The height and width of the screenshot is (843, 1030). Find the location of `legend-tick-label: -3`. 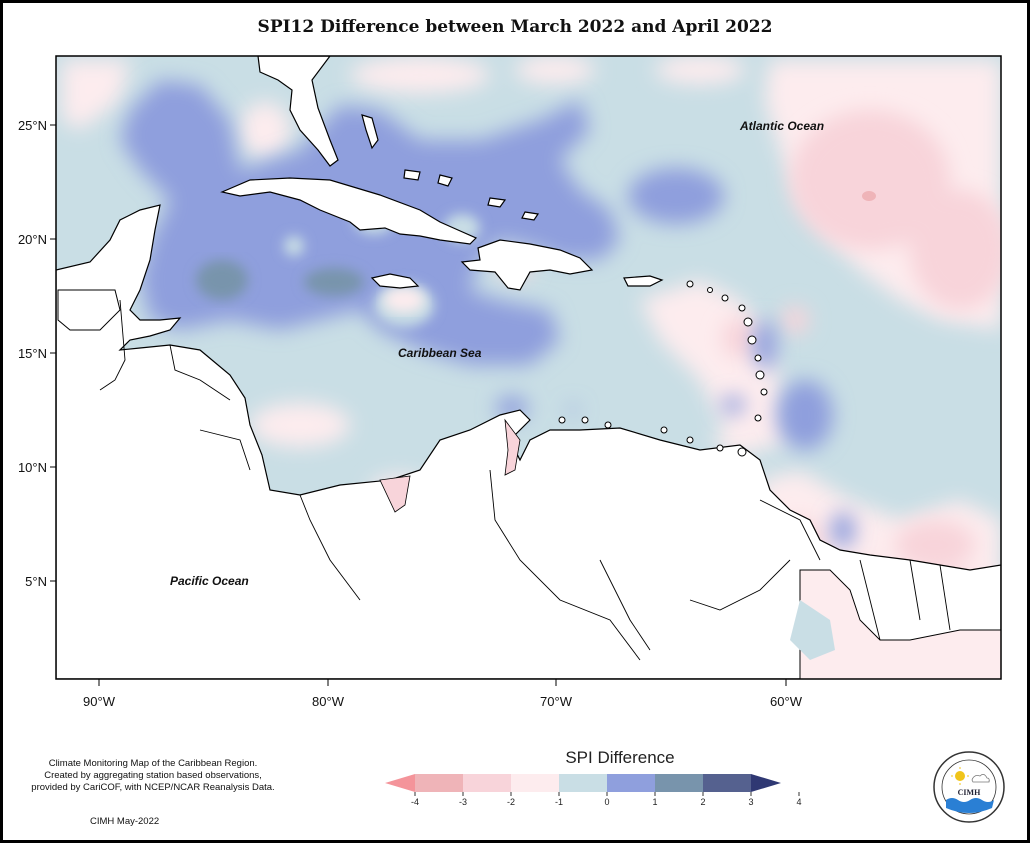

legend-tick-label: -3 is located at coordinates (463, 802).